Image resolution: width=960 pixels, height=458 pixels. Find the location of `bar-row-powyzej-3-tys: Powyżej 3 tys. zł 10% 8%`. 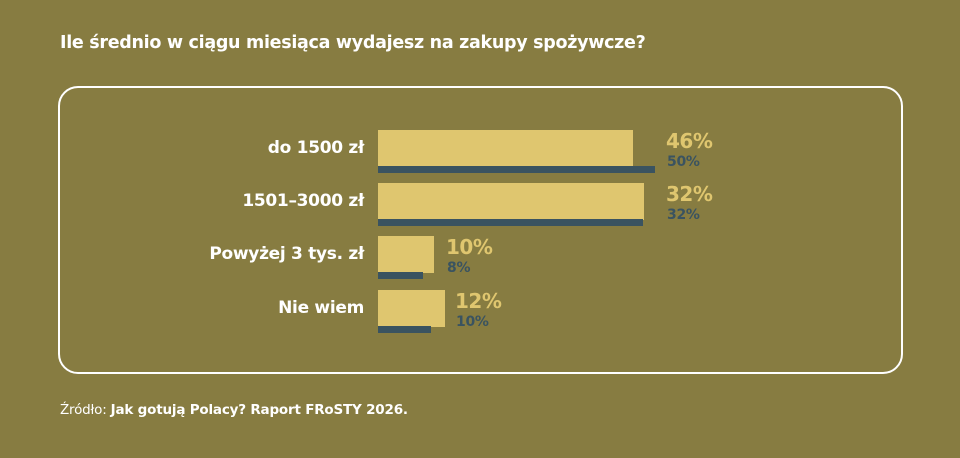

bar-row-powyzej-3-tys: Powyżej 3 tys. zł 10% 8% is located at coordinates (480, 257).